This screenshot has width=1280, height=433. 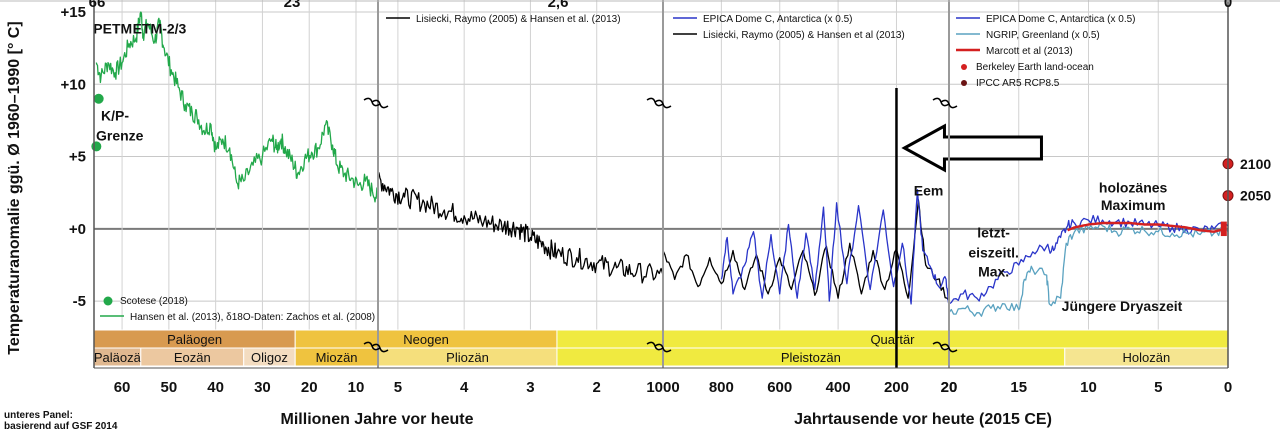 What do you see at coordinates (215, 387) in the screenshot?
I see `x-tick-label: 40` at bounding box center [215, 387].